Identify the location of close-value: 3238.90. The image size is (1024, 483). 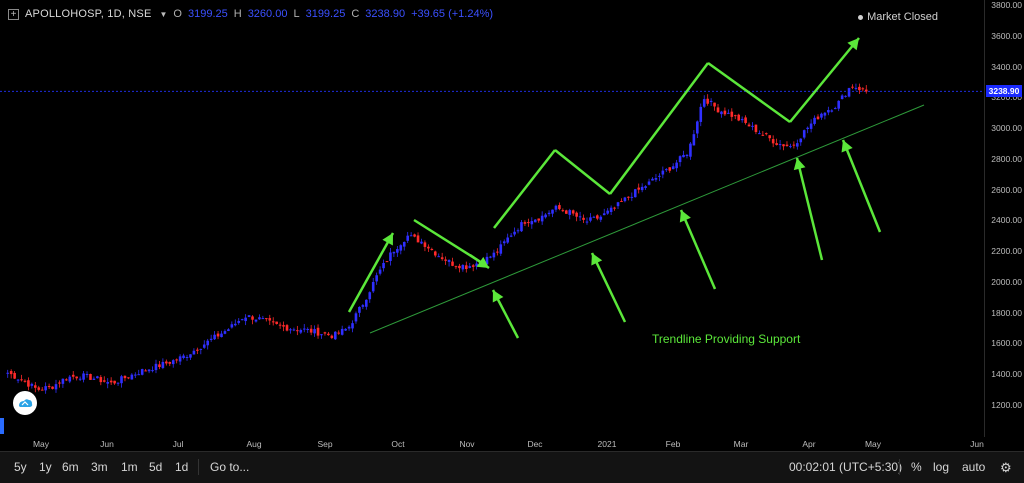
(385, 14).